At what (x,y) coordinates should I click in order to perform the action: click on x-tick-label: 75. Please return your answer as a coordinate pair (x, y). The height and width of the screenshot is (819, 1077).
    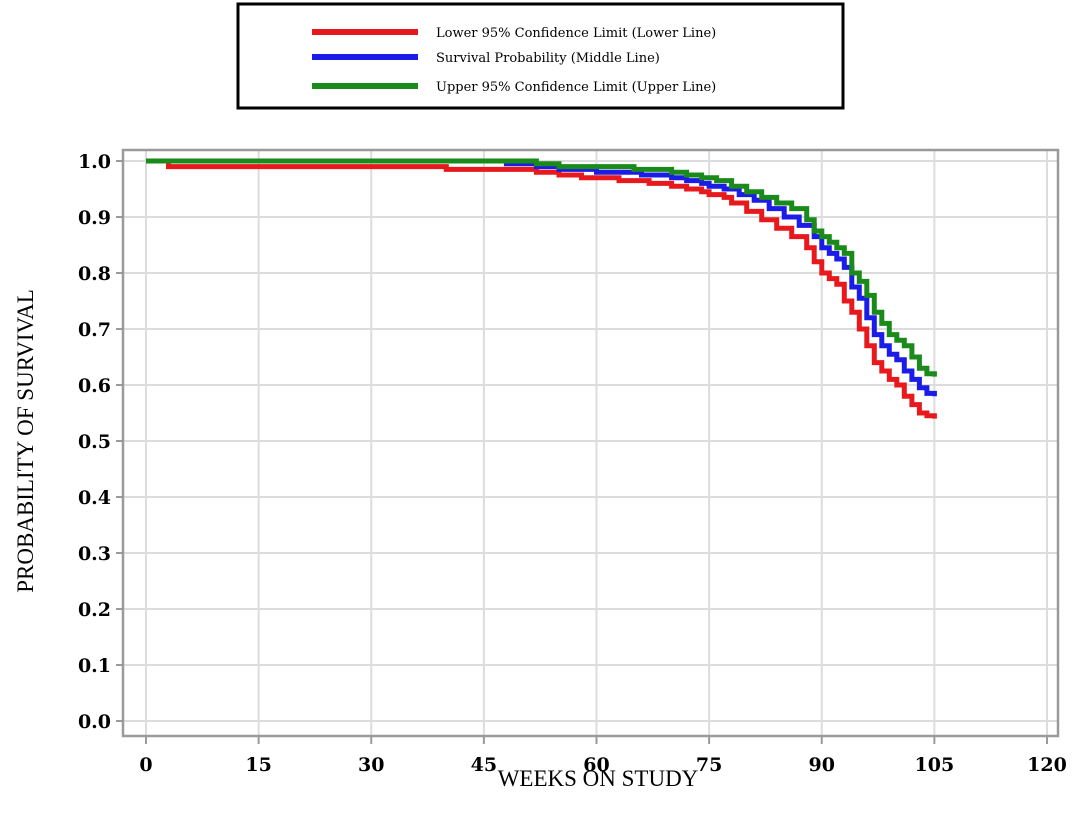
    Looking at the image, I should click on (709, 765).